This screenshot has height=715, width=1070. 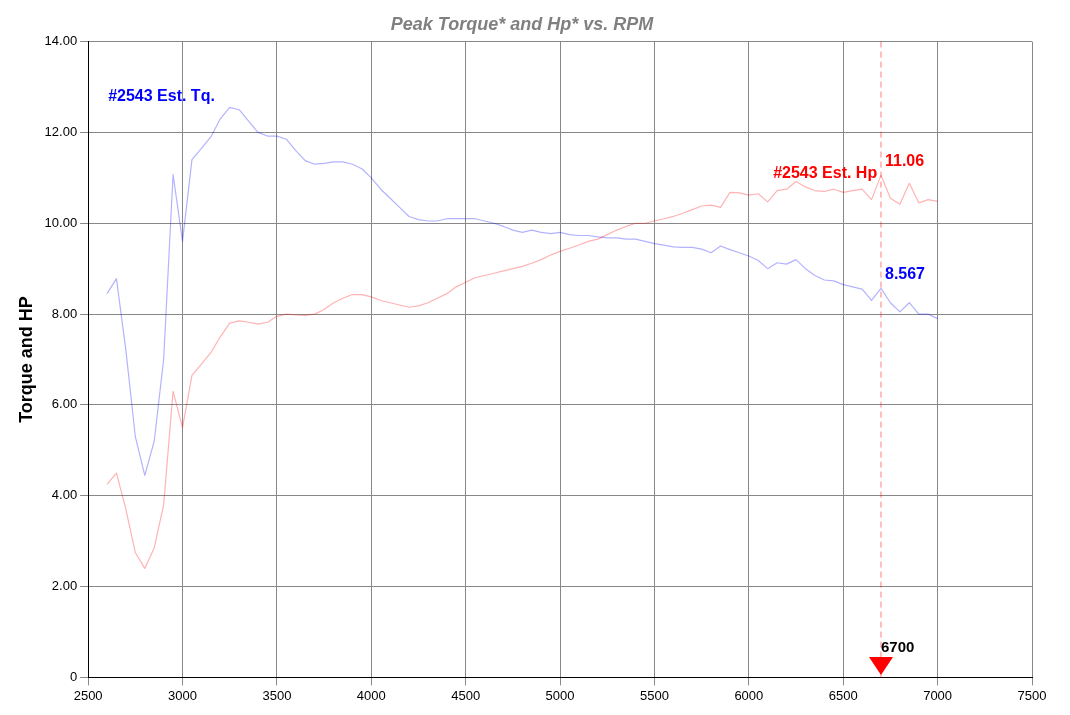 I want to click on y-tick-label: 0, so click(x=73, y=676).